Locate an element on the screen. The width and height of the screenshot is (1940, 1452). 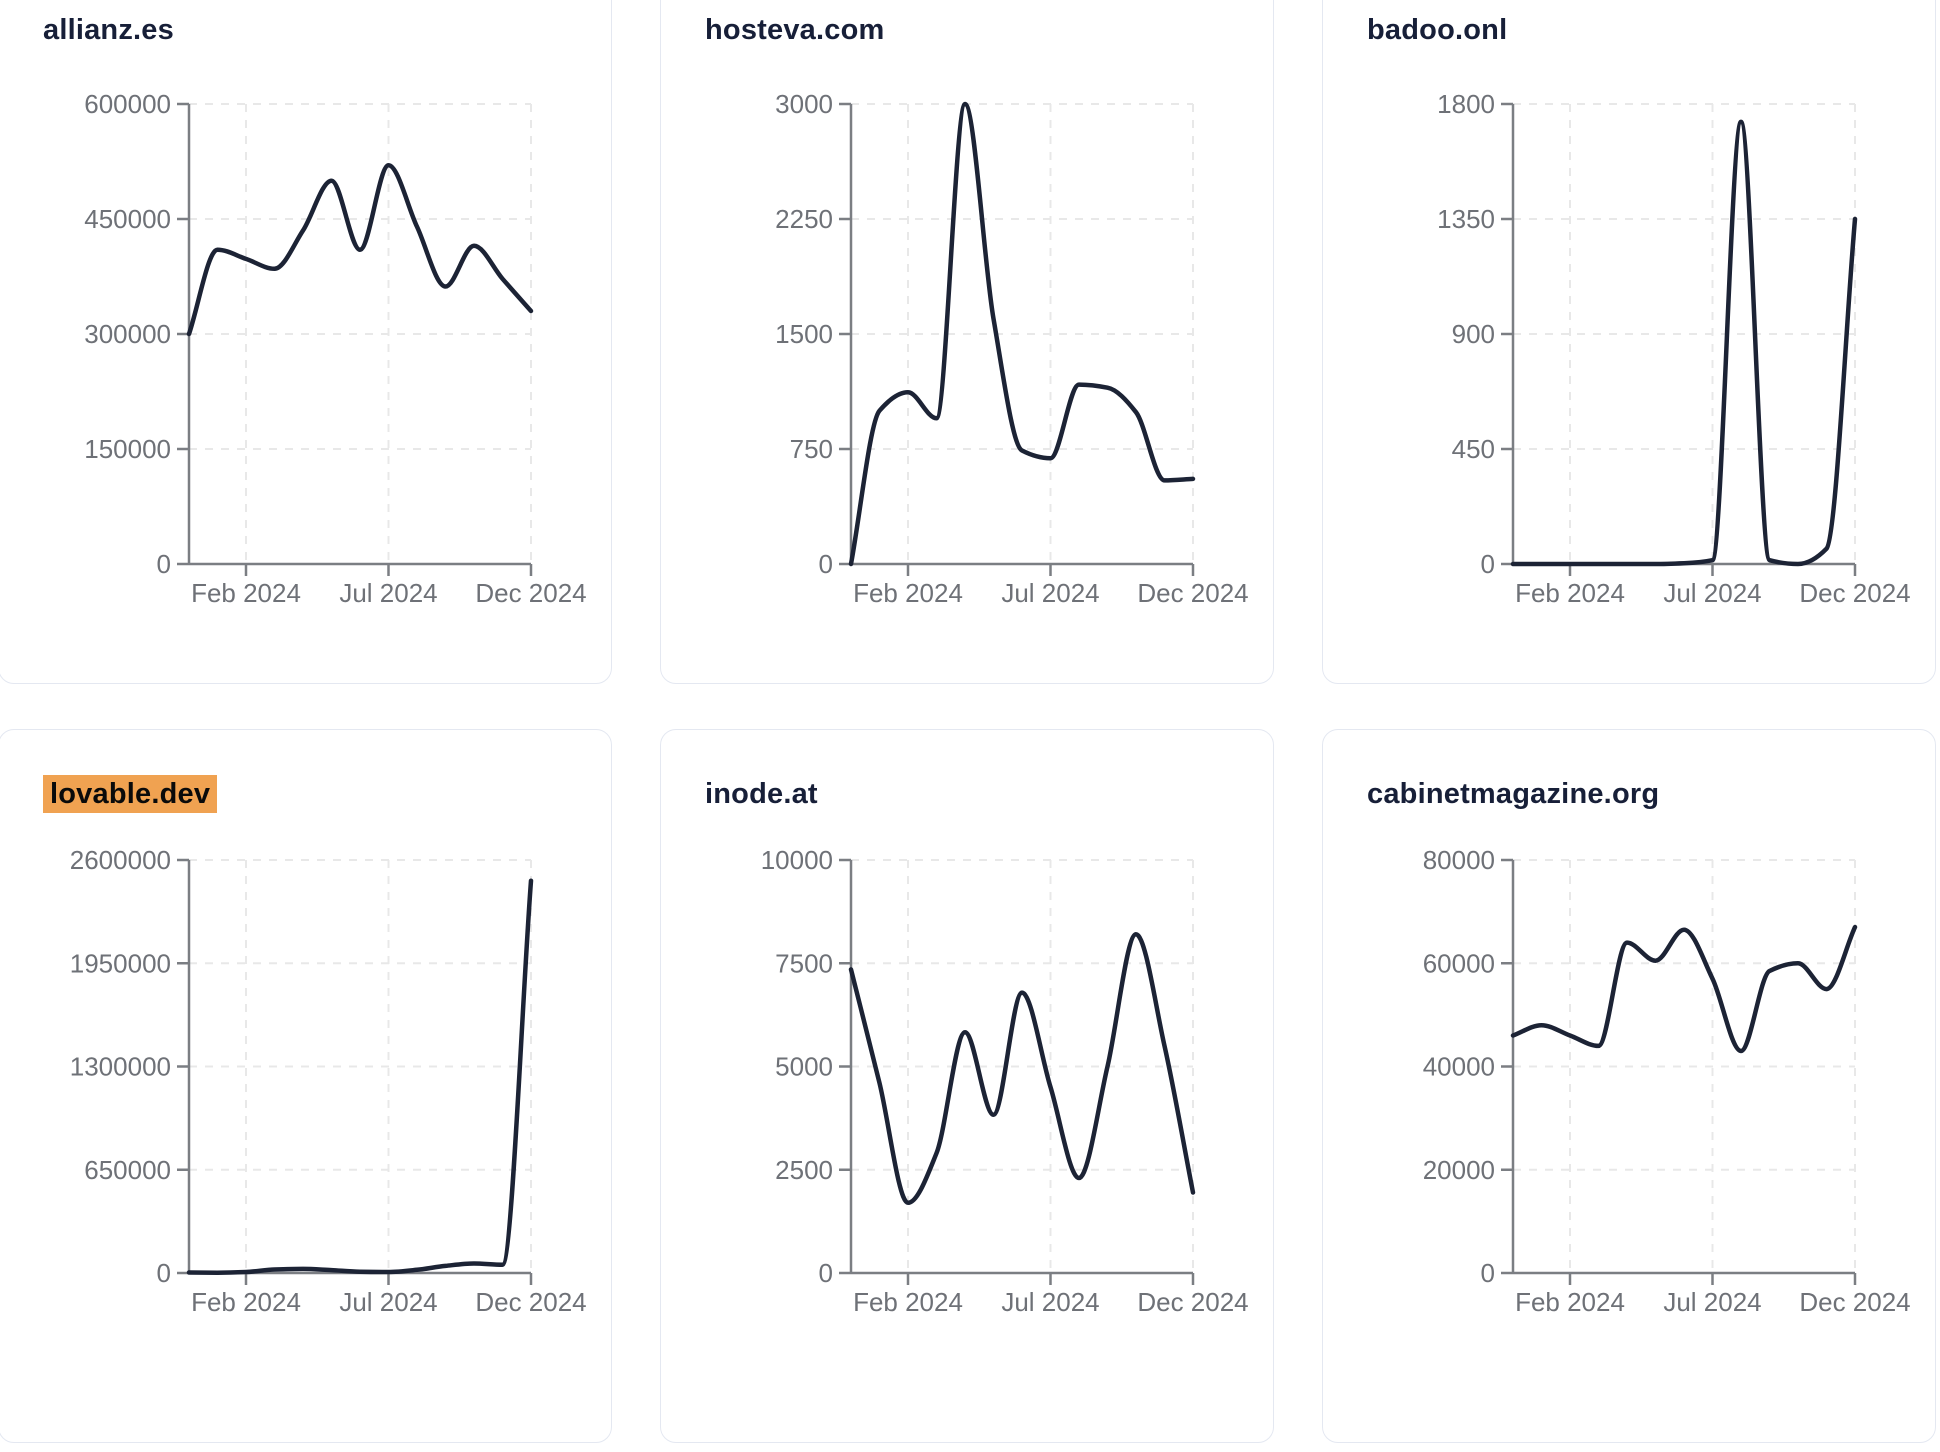
y-tick-label: 1500 is located at coordinates (804, 334).